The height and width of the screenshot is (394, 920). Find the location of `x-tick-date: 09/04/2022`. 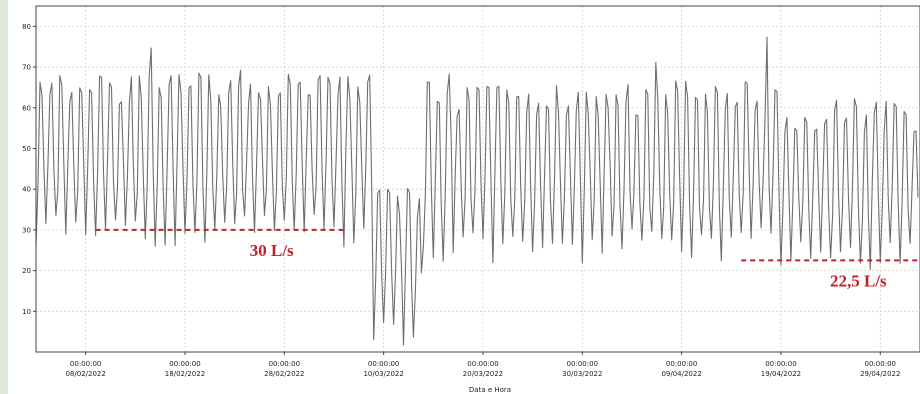

x-tick-date: 09/04/2022 is located at coordinates (681, 374).